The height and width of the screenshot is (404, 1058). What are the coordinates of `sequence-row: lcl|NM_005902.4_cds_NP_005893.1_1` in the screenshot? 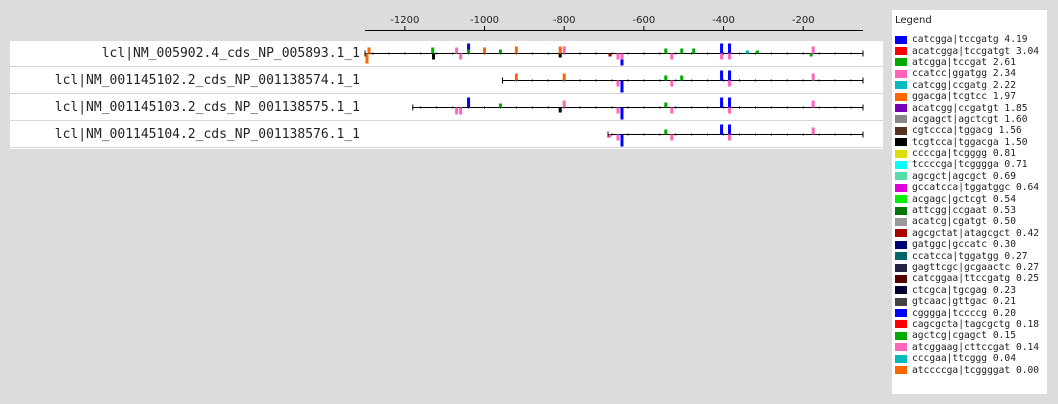 It's located at (446, 54).